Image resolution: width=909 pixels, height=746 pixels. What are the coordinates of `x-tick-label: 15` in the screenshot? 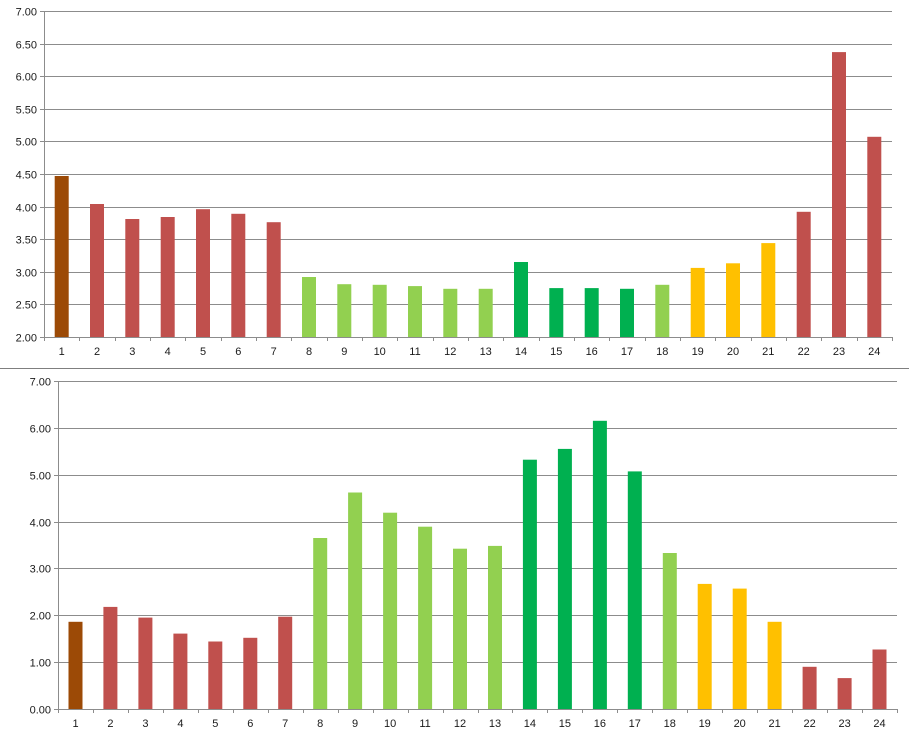 It's located at (565, 724).